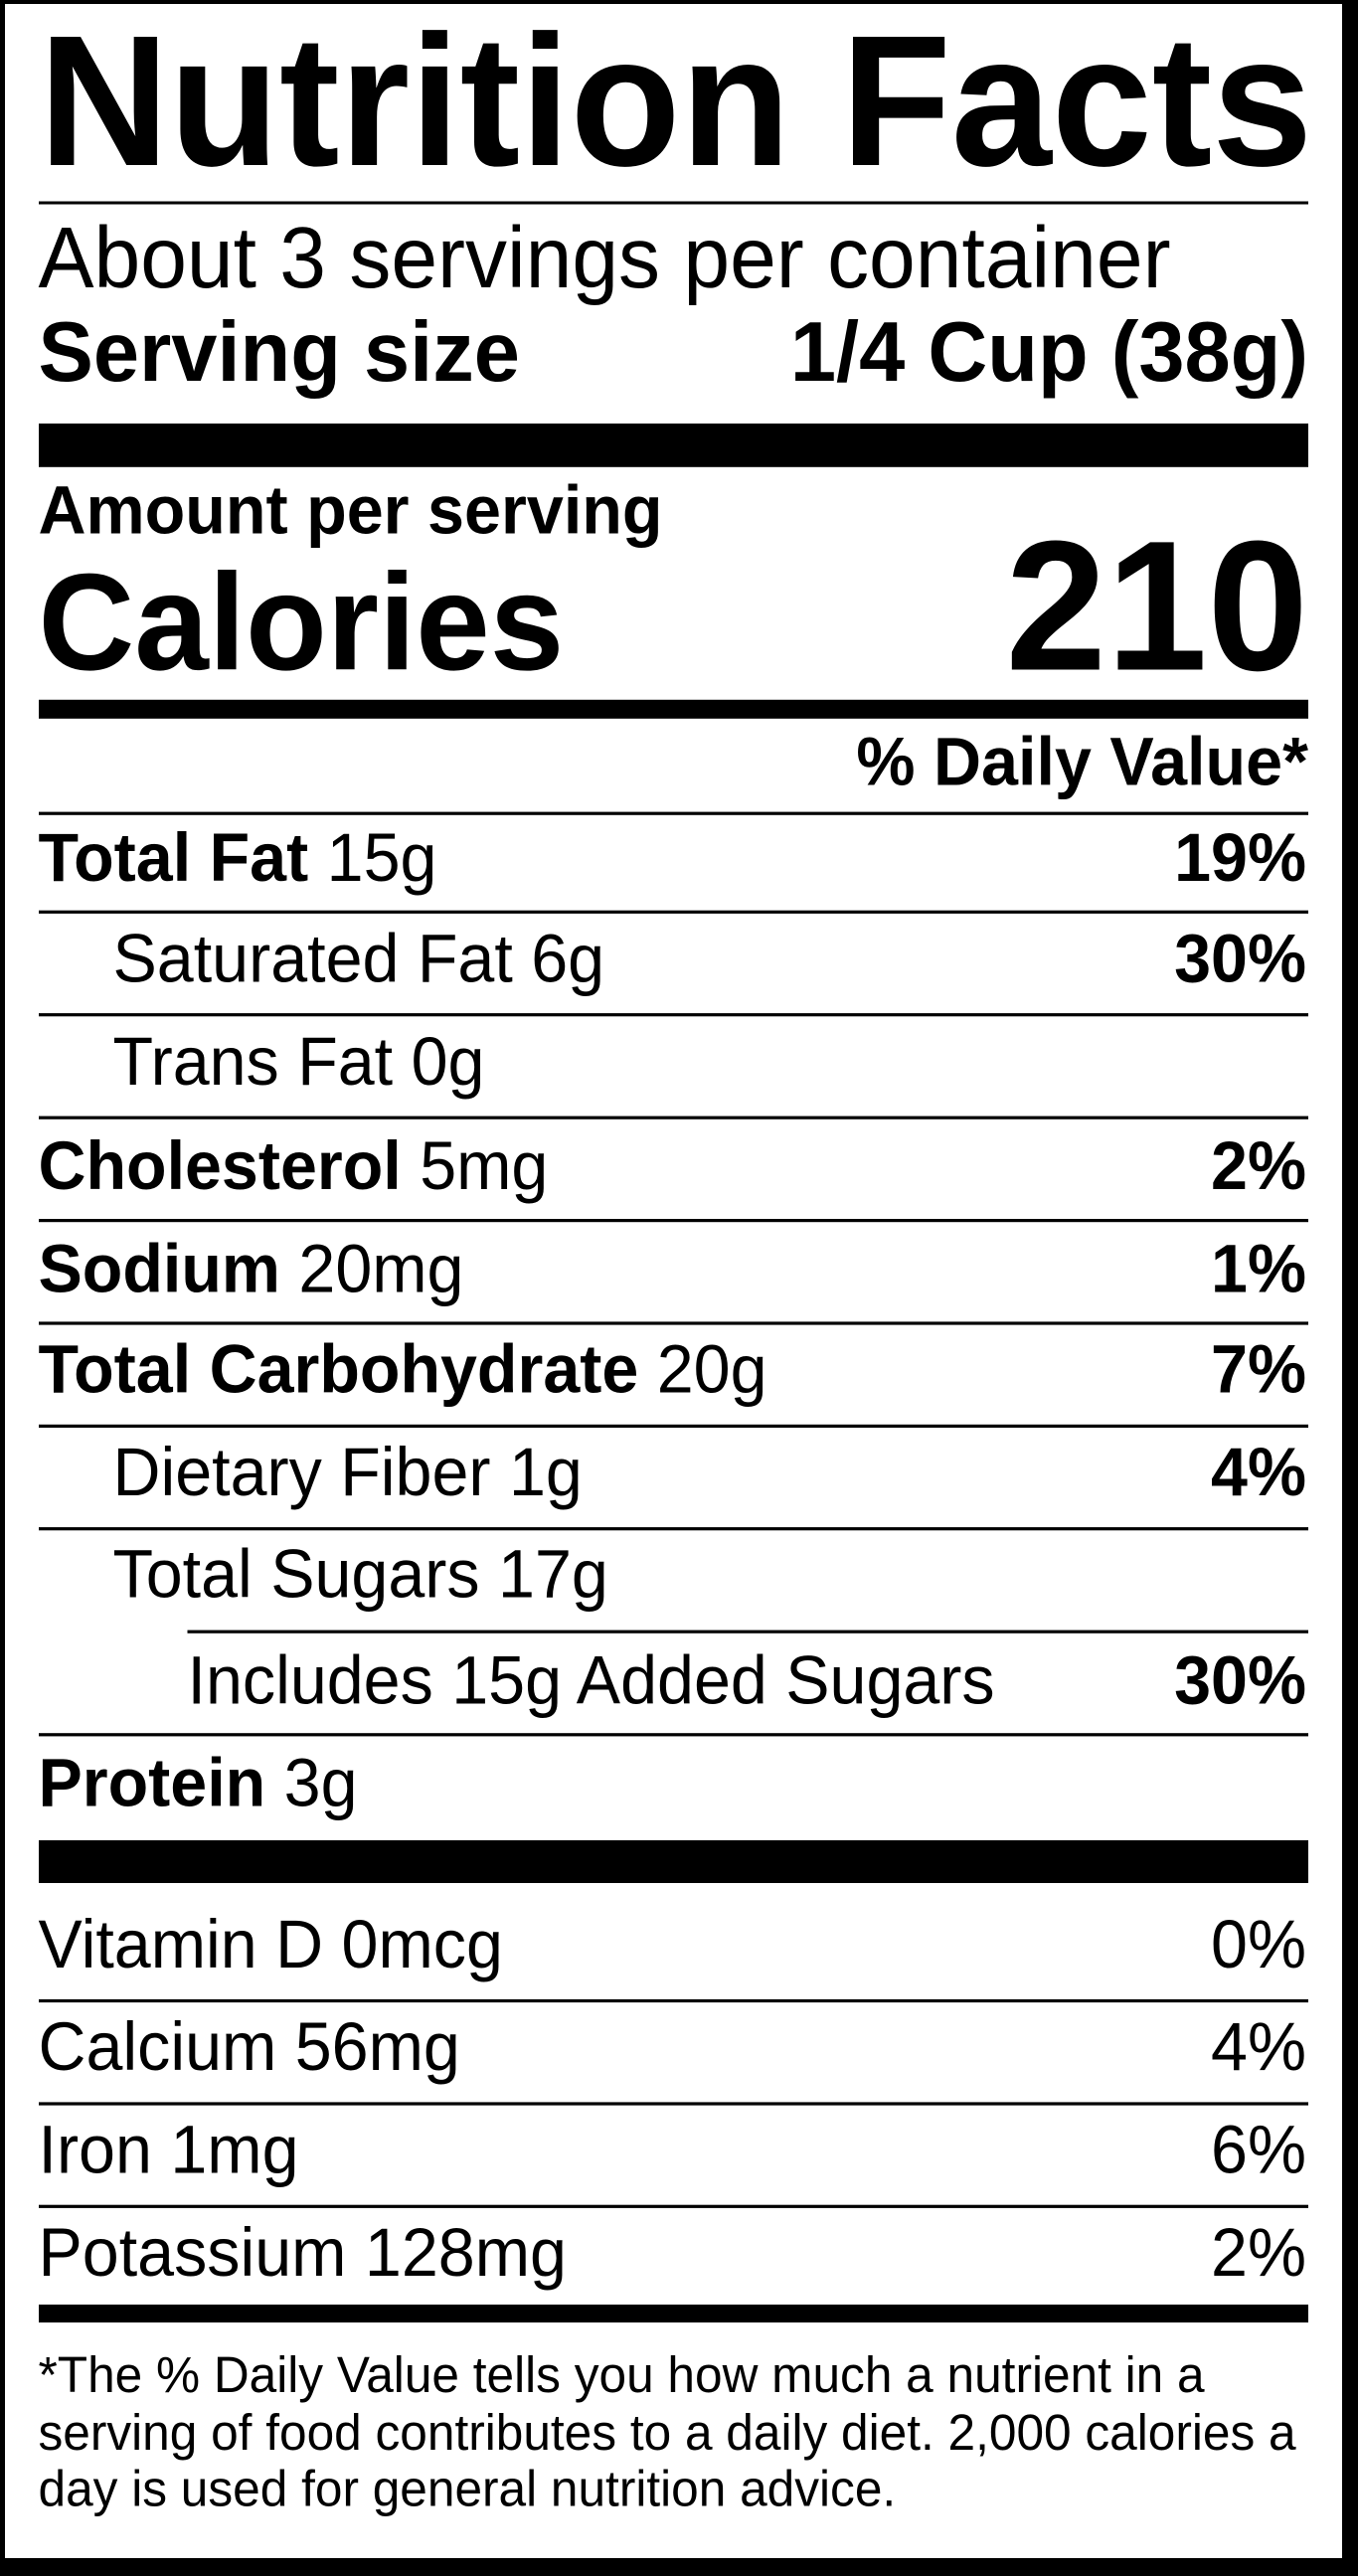 Image resolution: width=1358 pixels, height=2576 pixels. I want to click on svg-text: Sodium 20mg, so click(251, 1269).